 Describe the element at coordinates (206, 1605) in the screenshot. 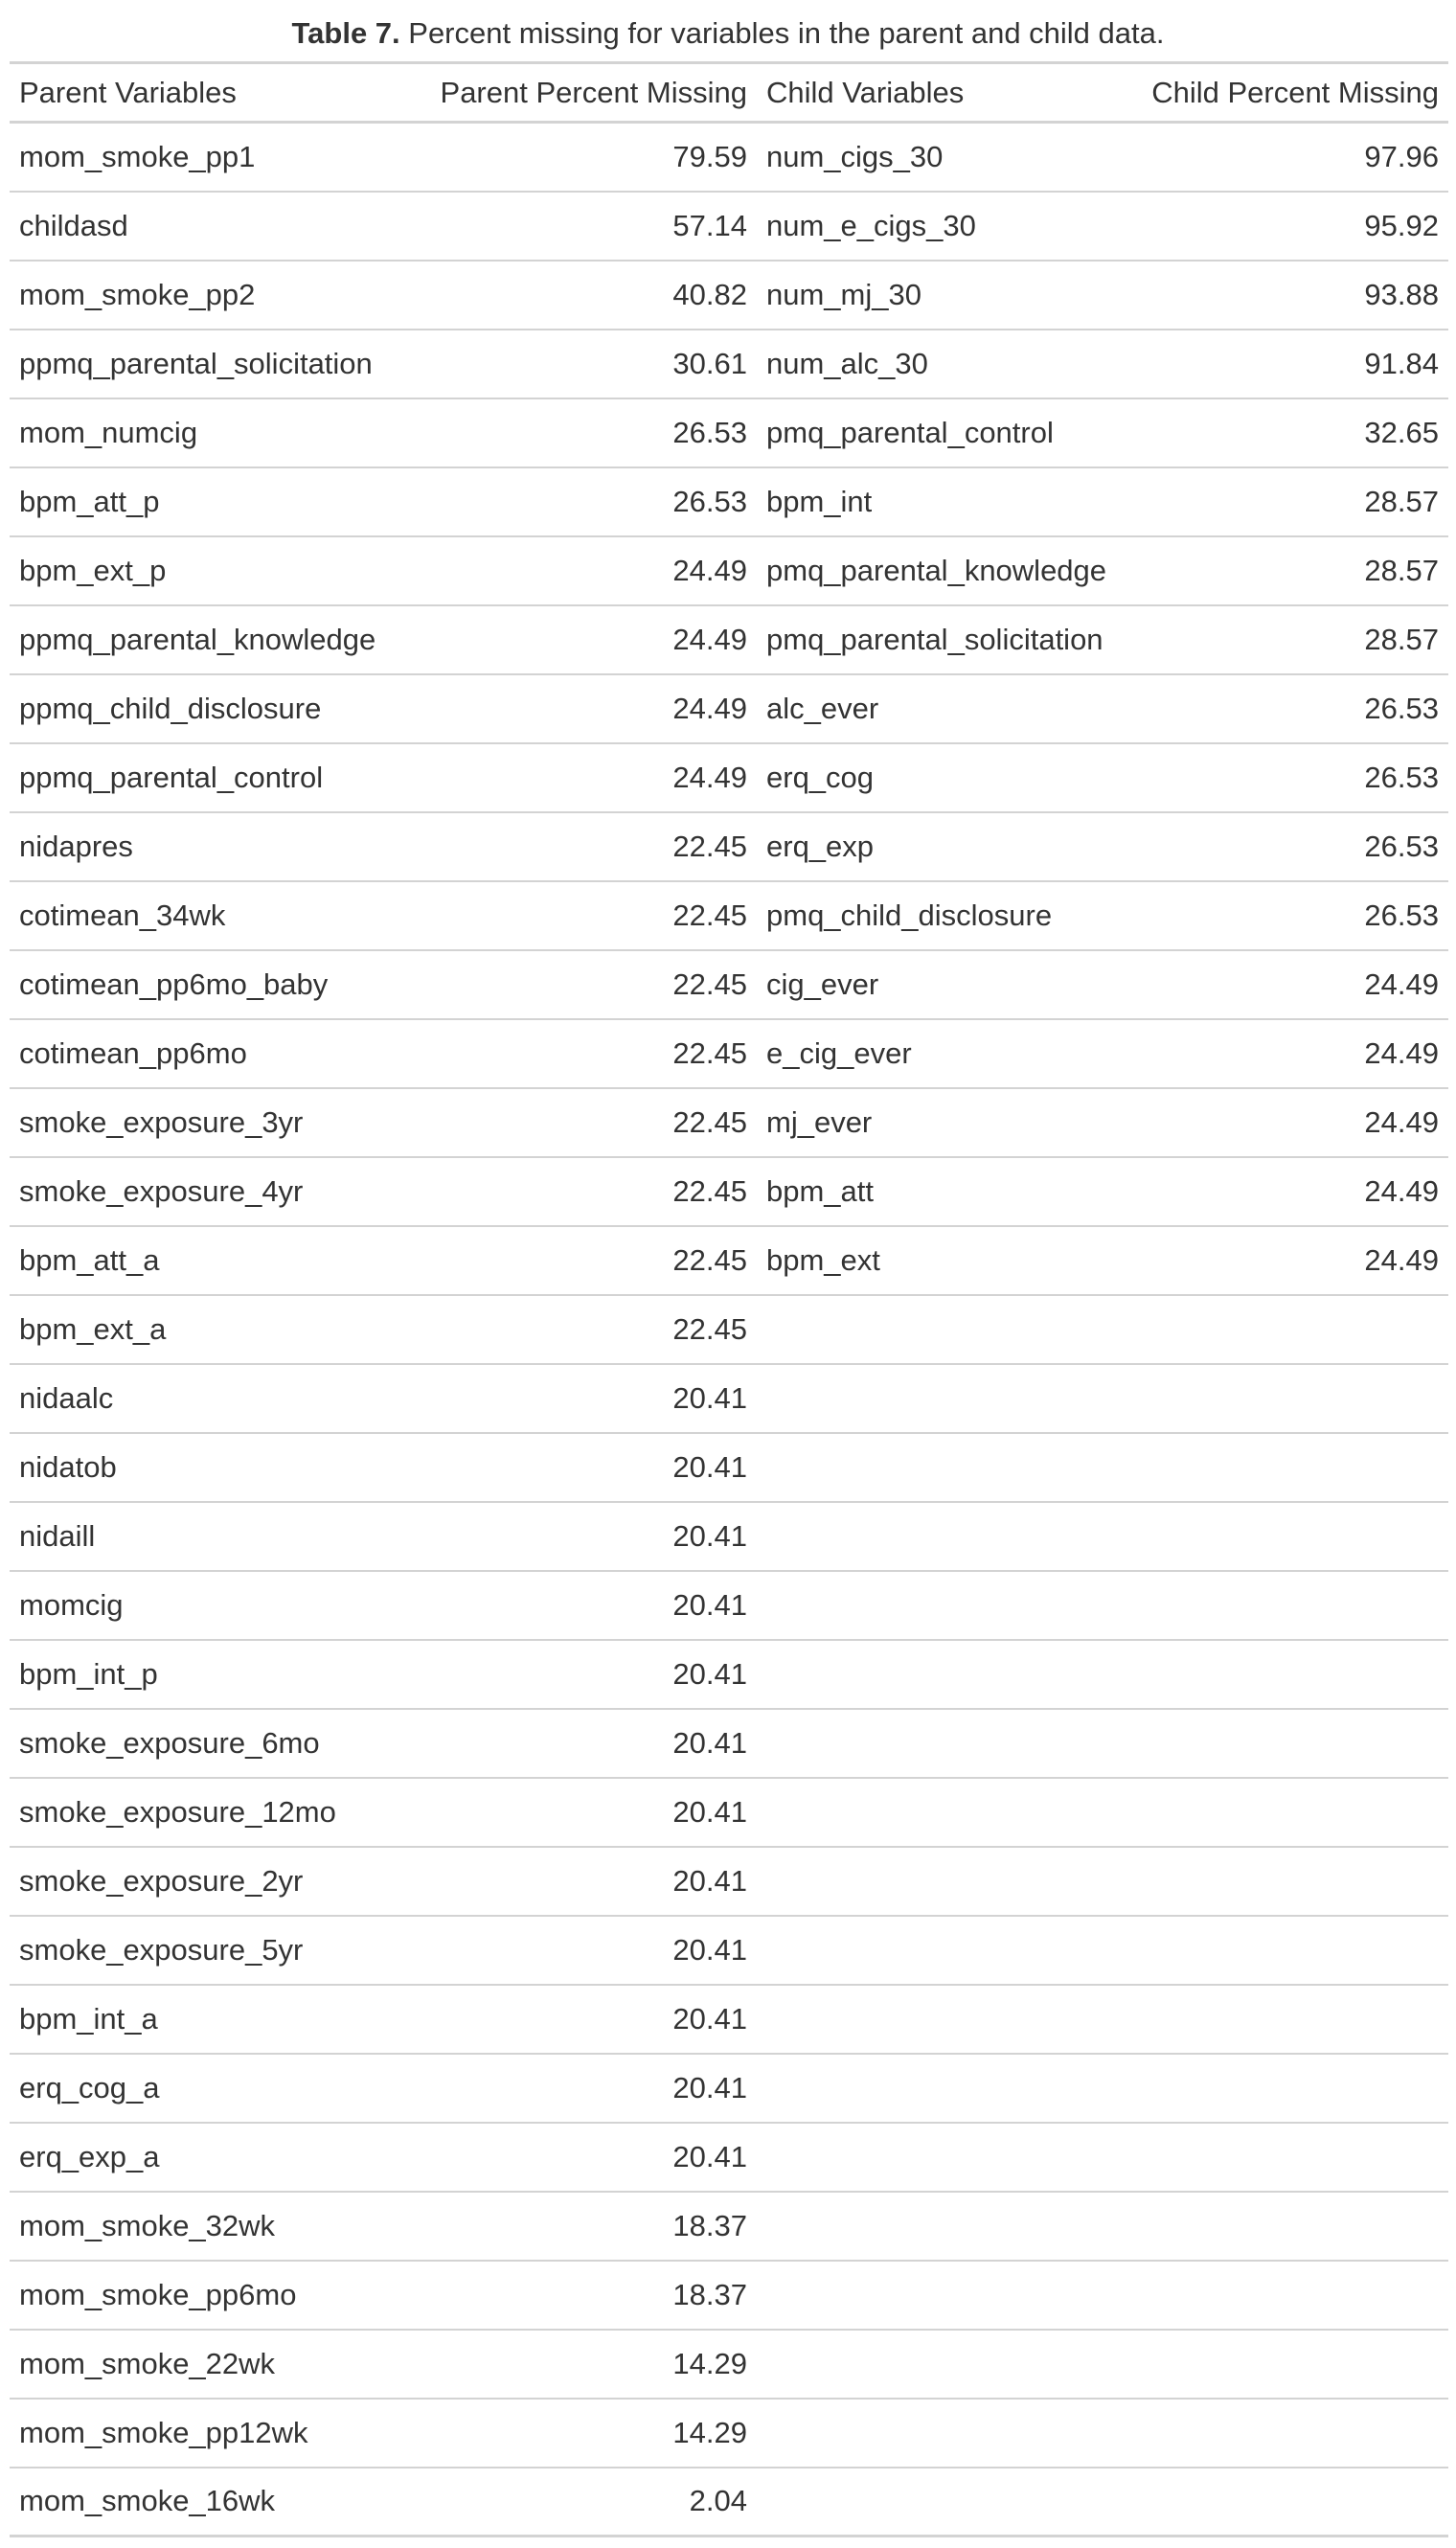

I see `parent-variable-cell: momcig` at that location.